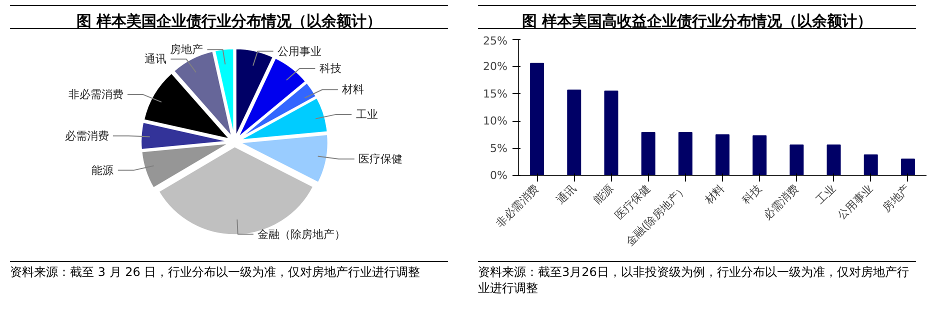 The width and height of the screenshot is (951, 331). I want to click on slice-label: 公用事业, so click(299, 51).